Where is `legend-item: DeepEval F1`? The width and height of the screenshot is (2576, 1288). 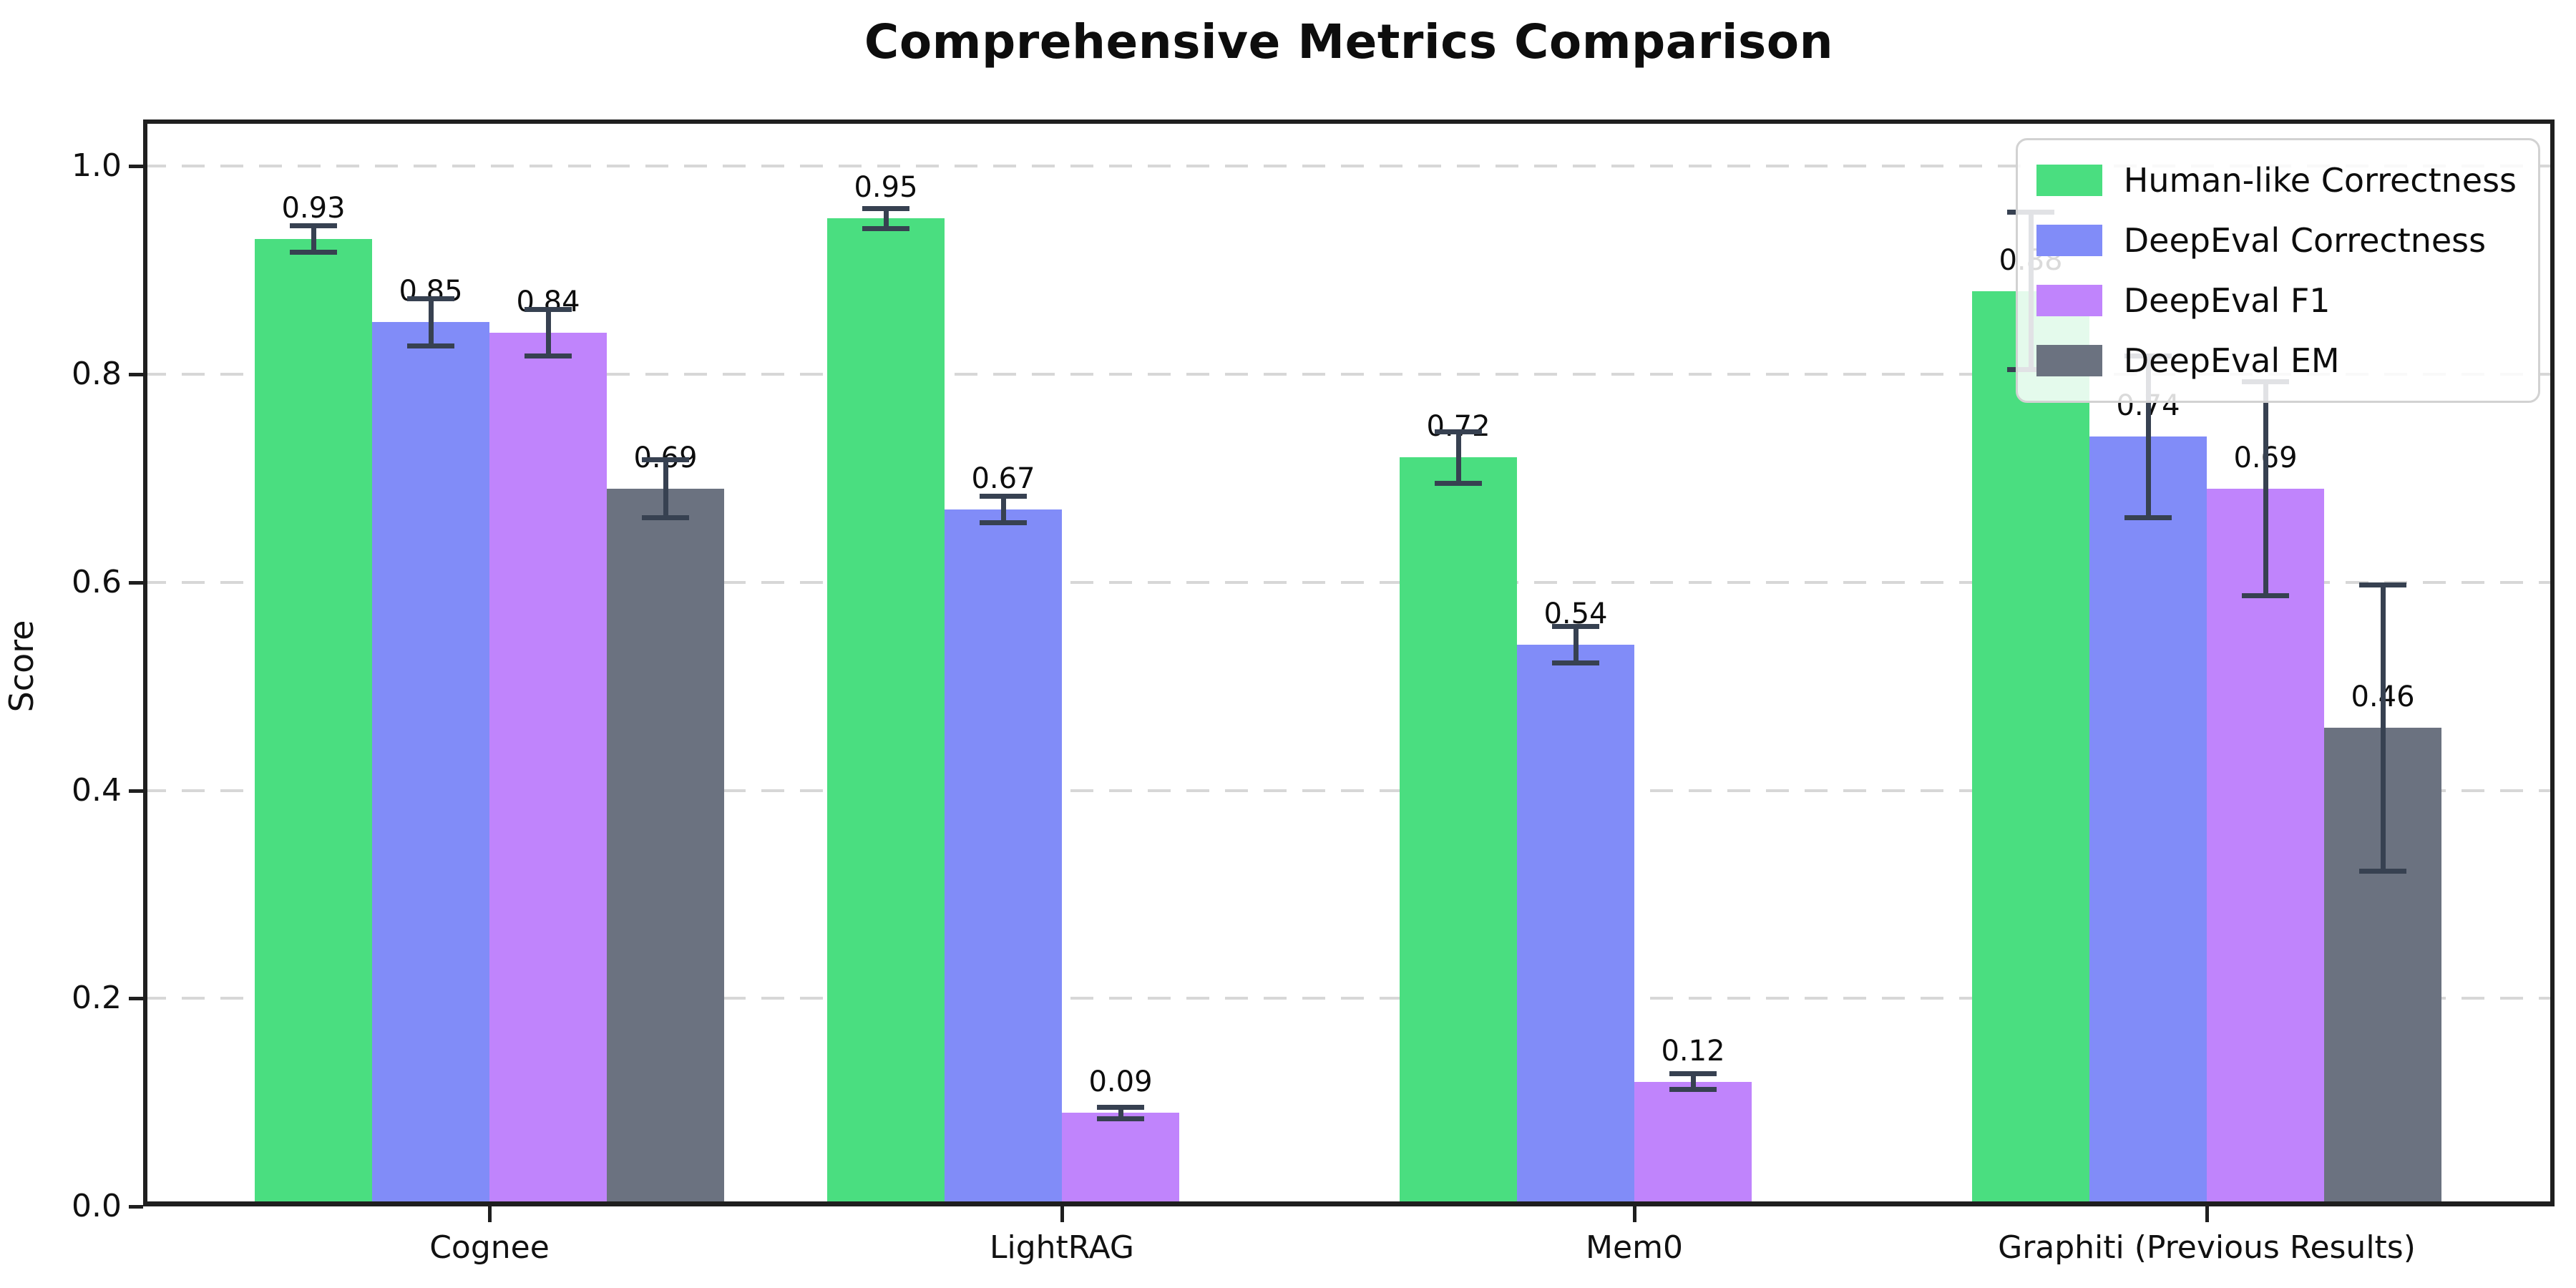
legend-item: DeepEval F1 is located at coordinates (2276, 300).